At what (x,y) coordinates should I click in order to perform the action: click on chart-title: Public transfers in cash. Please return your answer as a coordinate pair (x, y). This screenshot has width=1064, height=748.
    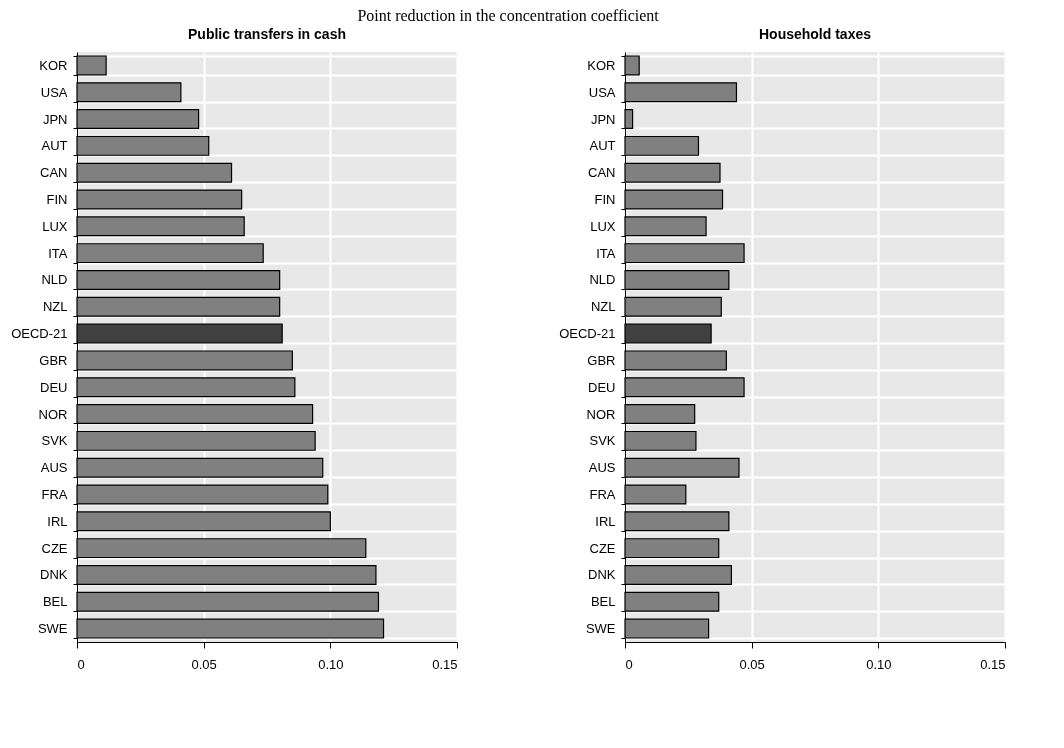
    Looking at the image, I should click on (267, 34).